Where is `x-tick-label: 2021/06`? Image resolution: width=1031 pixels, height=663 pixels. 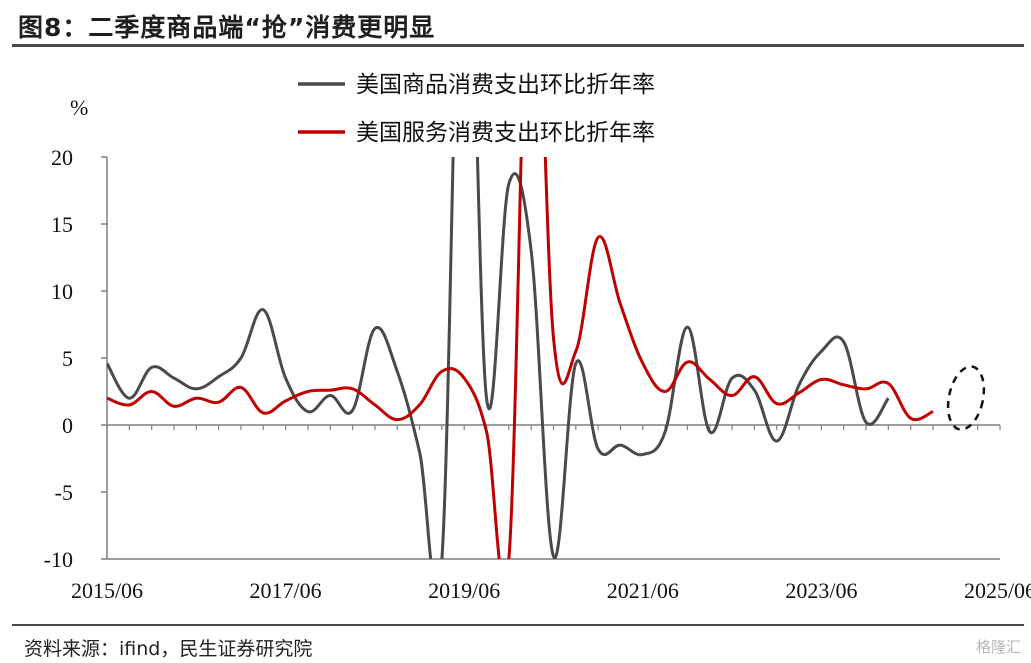 x-tick-label: 2021/06 is located at coordinates (643, 590).